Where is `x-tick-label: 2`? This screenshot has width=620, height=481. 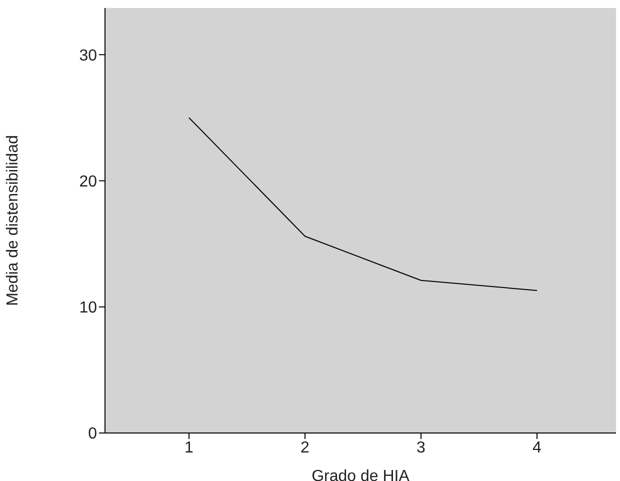
x-tick-label: 2 is located at coordinates (305, 447).